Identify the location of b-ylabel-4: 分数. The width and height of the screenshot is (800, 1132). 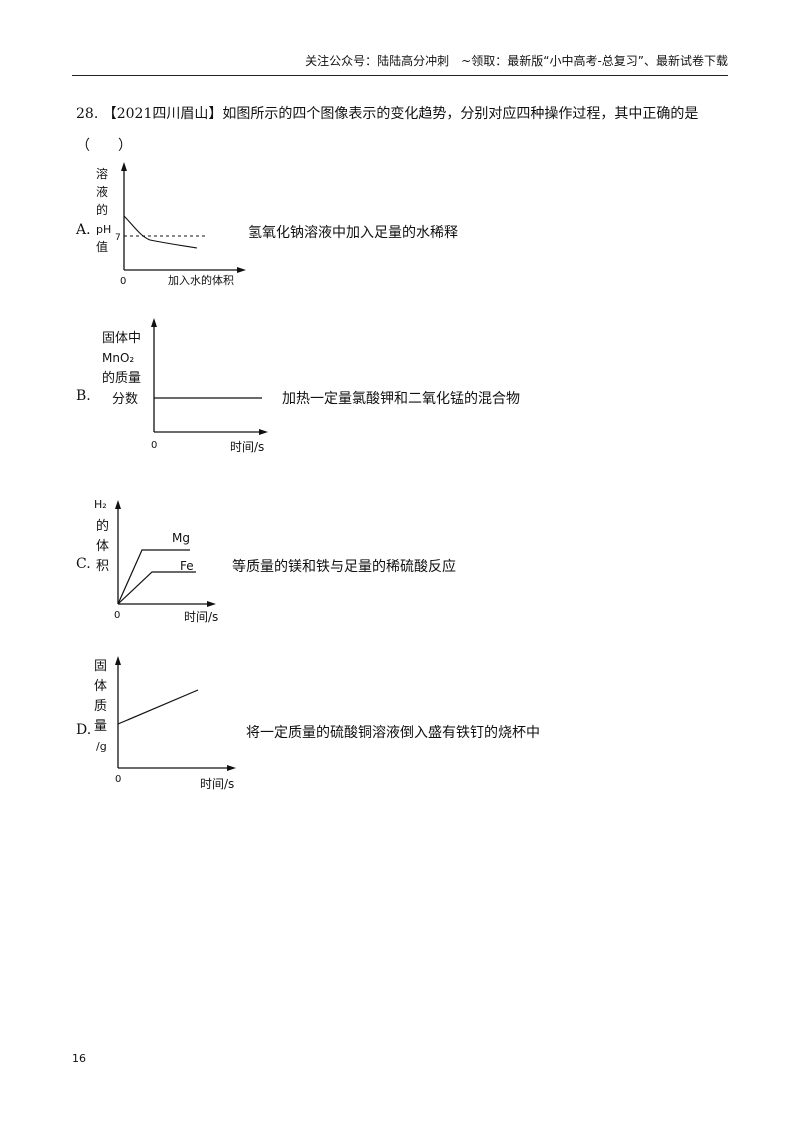
(125, 399).